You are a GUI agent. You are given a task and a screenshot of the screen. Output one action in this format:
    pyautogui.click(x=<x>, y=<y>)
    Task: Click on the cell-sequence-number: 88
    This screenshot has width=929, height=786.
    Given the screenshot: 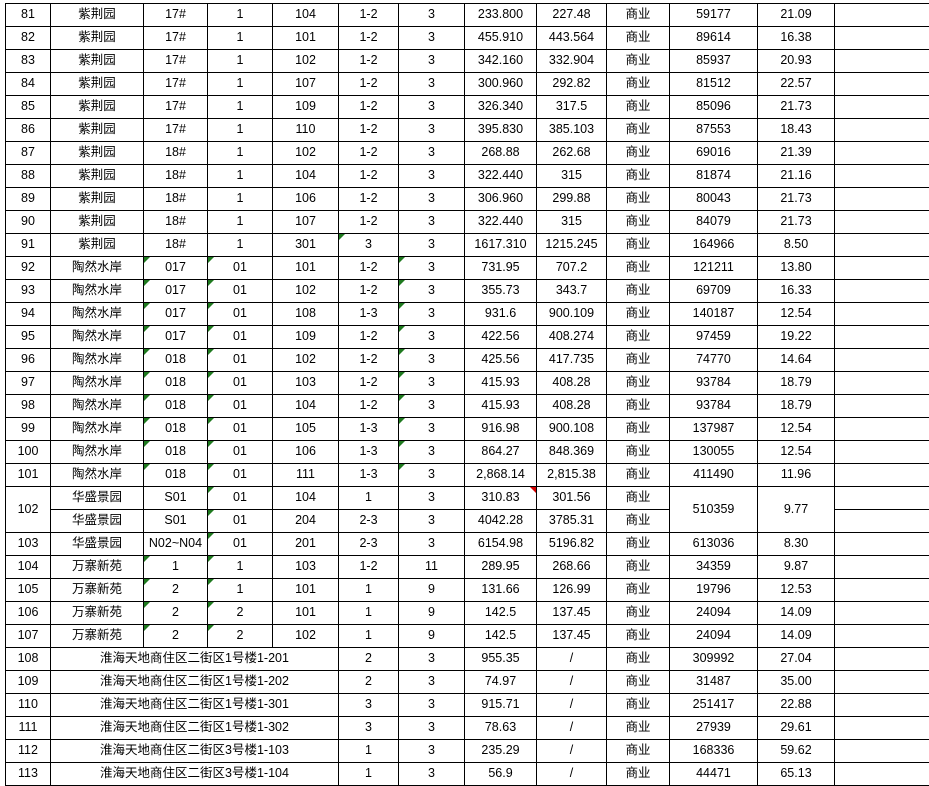 What is the action you would take?
    pyautogui.click(x=28, y=176)
    